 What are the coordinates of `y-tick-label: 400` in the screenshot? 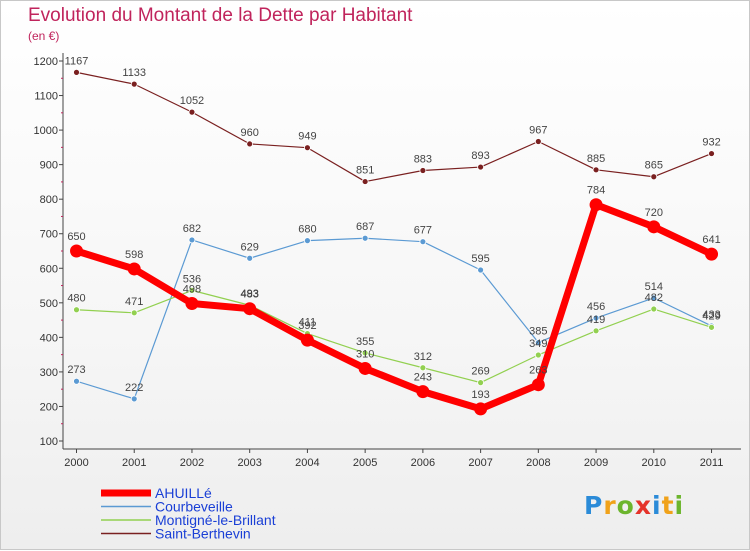 It's located at (49, 338).